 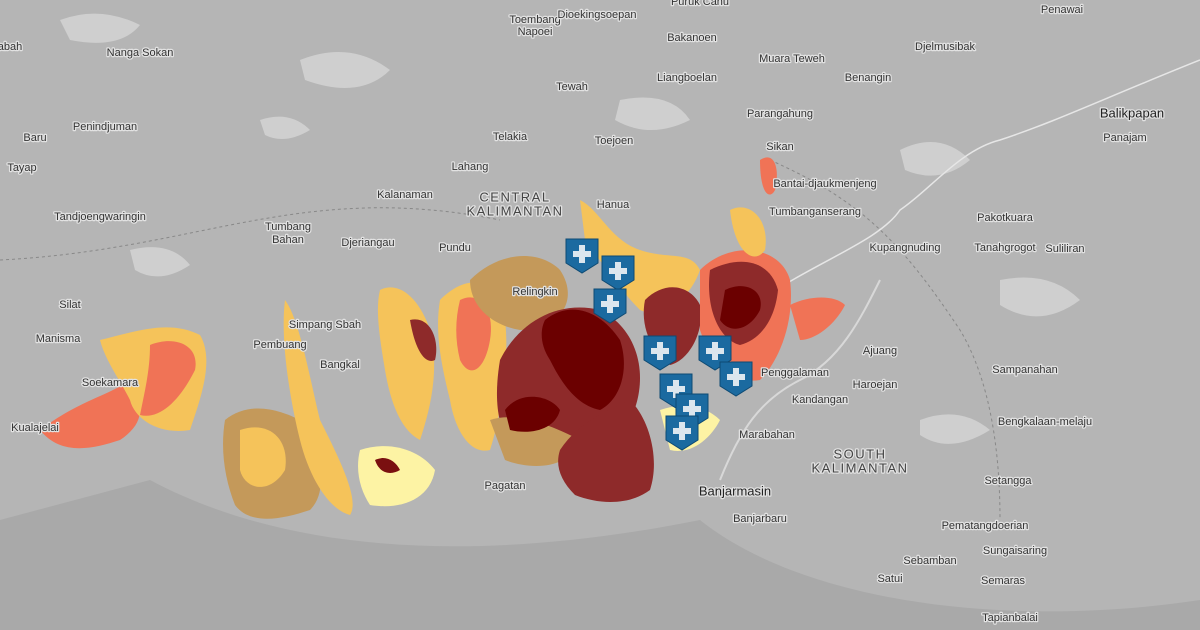 What do you see at coordinates (1064, 249) in the screenshot?
I see `place-label: Suliliran` at bounding box center [1064, 249].